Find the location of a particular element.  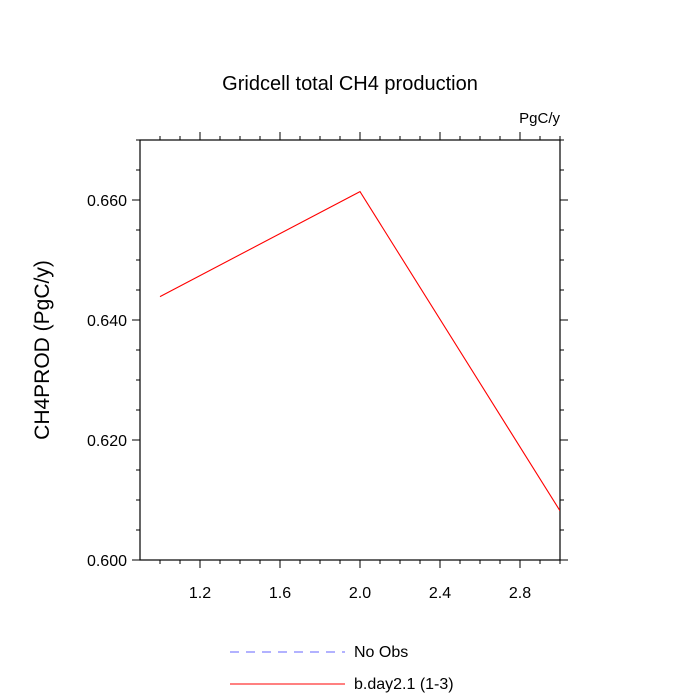

legend: No Obs b.day2.1 (1-3) is located at coordinates (342, 668).